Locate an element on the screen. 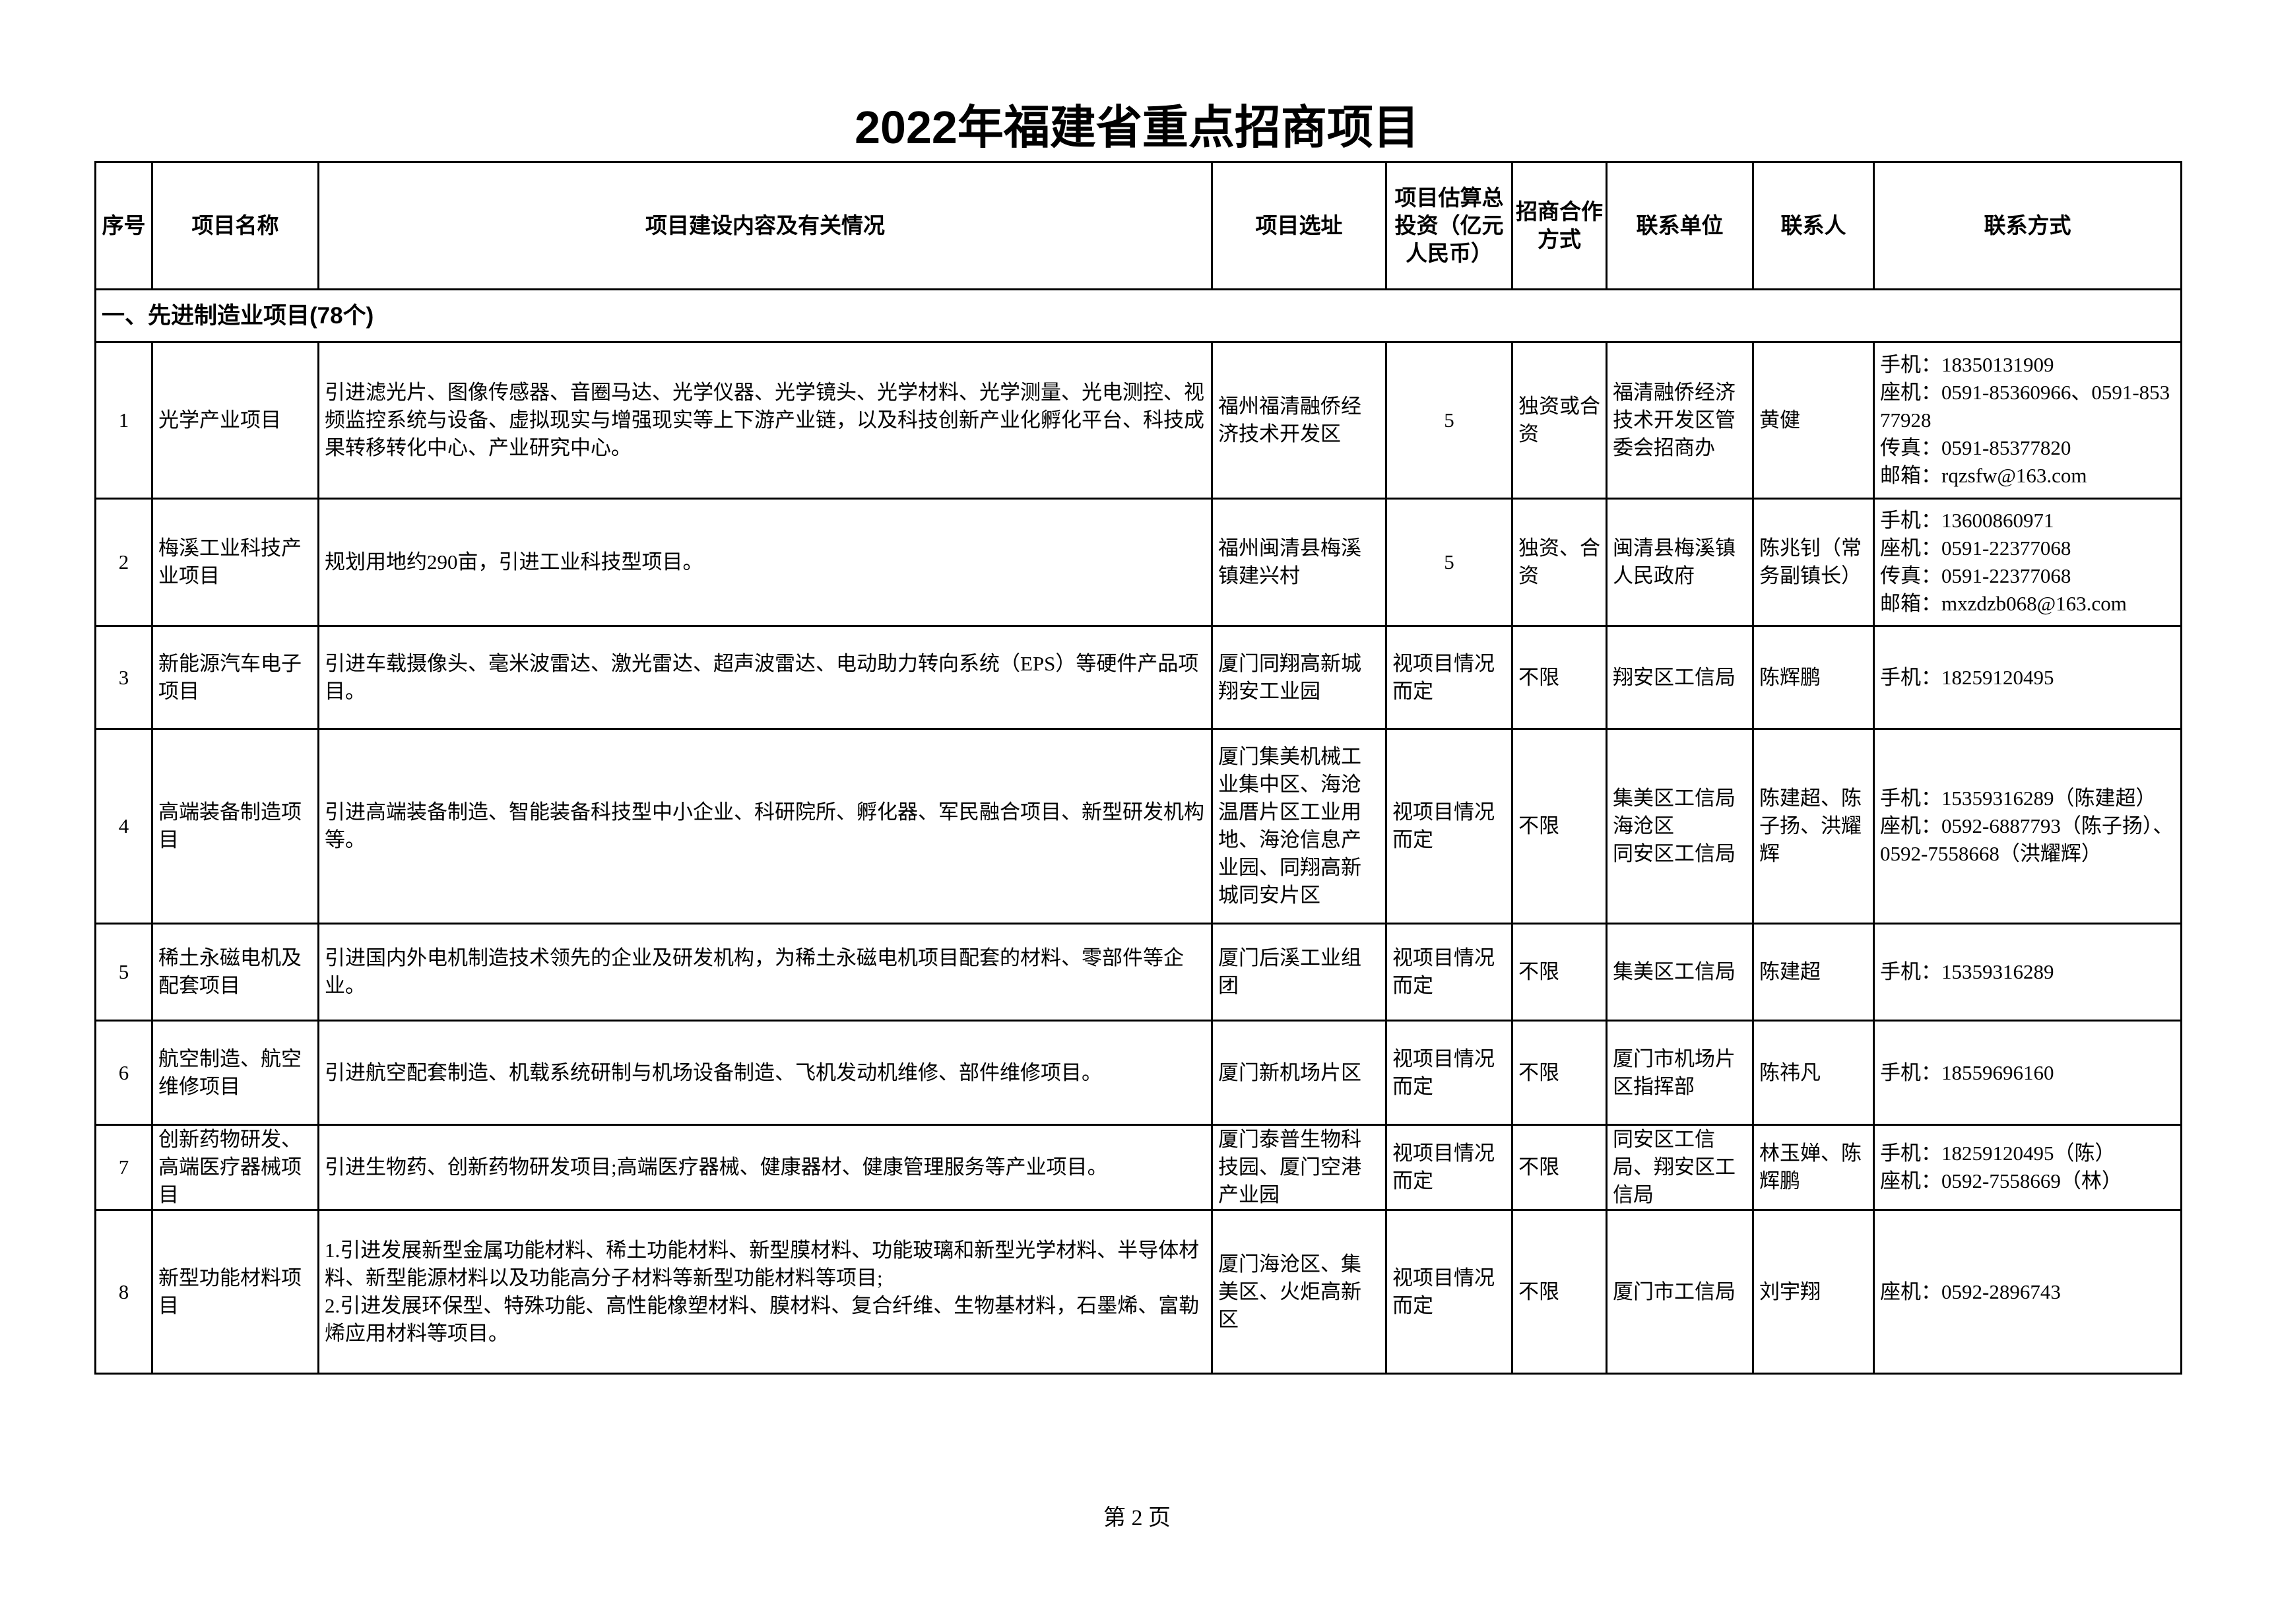 This screenshot has width=2274, height=1624. section-row: 一、先进制造业项目(78个) is located at coordinates (1138, 316).